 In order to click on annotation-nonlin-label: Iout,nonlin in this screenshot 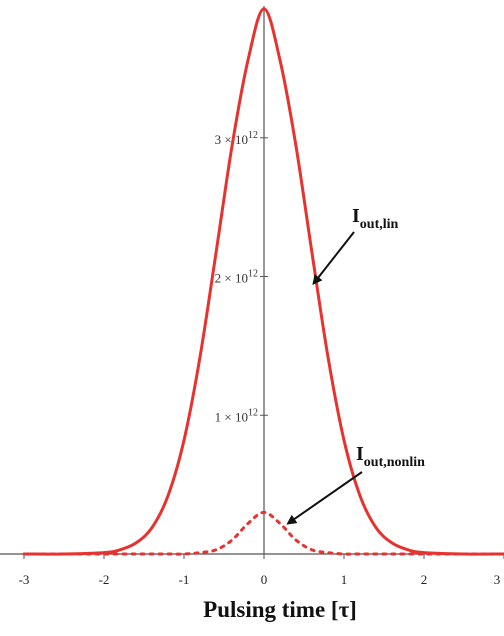, I will do `click(390, 456)`.